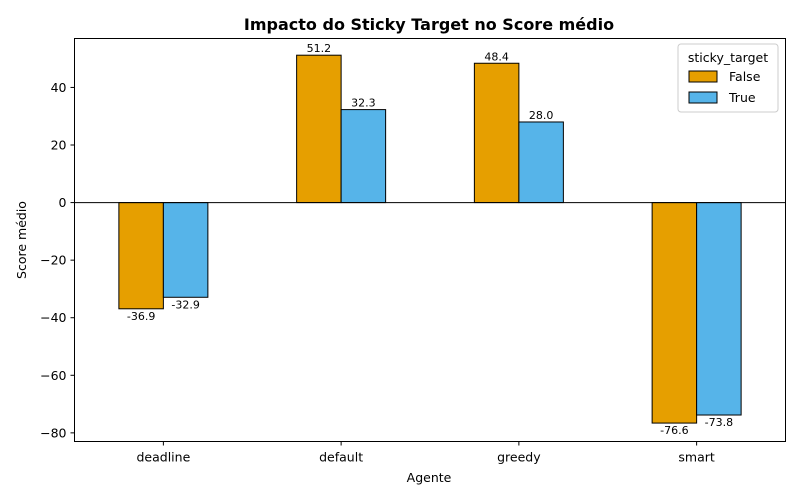 The height and width of the screenshot is (500, 800). Describe the element at coordinates (674, 313) in the screenshot. I see `bar-smart-false` at that location.